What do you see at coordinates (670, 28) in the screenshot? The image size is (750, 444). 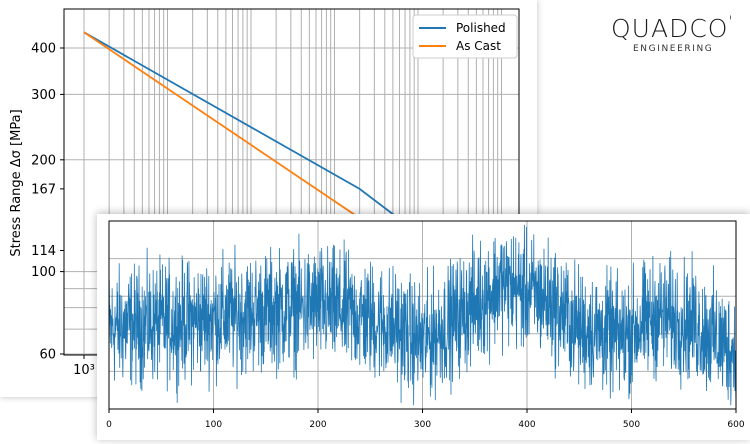 I see `logo-wordmark: QUADCO` at bounding box center [670, 28].